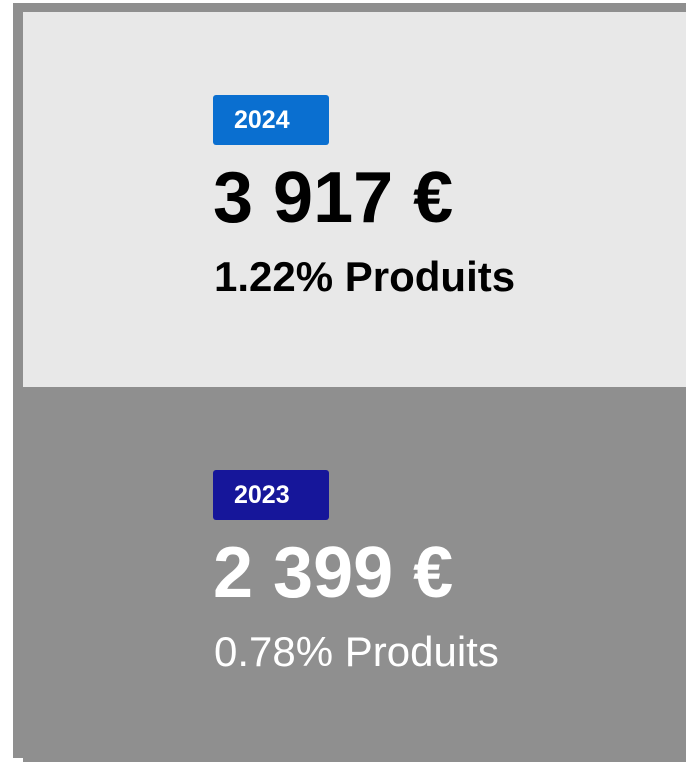 The image size is (686, 762). What do you see at coordinates (356, 651) in the screenshot?
I see `share: 0.78% Produits` at bounding box center [356, 651].